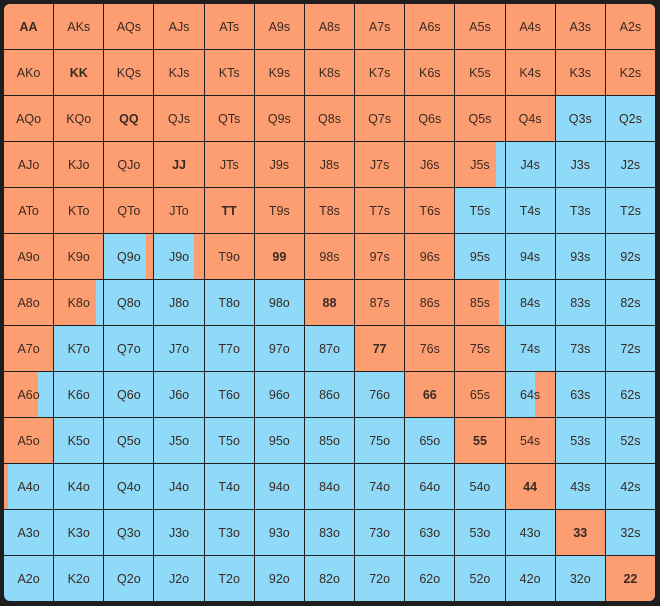  Describe the element at coordinates (380, 348) in the screenshot. I see `hand-cell-77: 77` at that location.